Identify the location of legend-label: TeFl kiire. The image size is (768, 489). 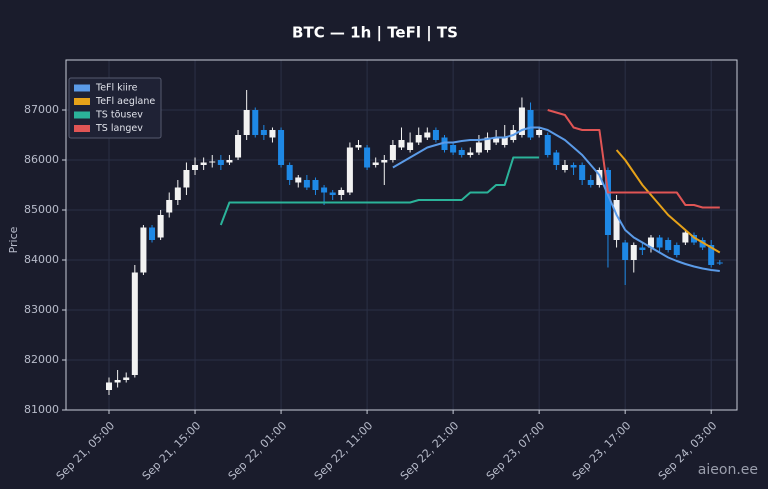
(116, 88).